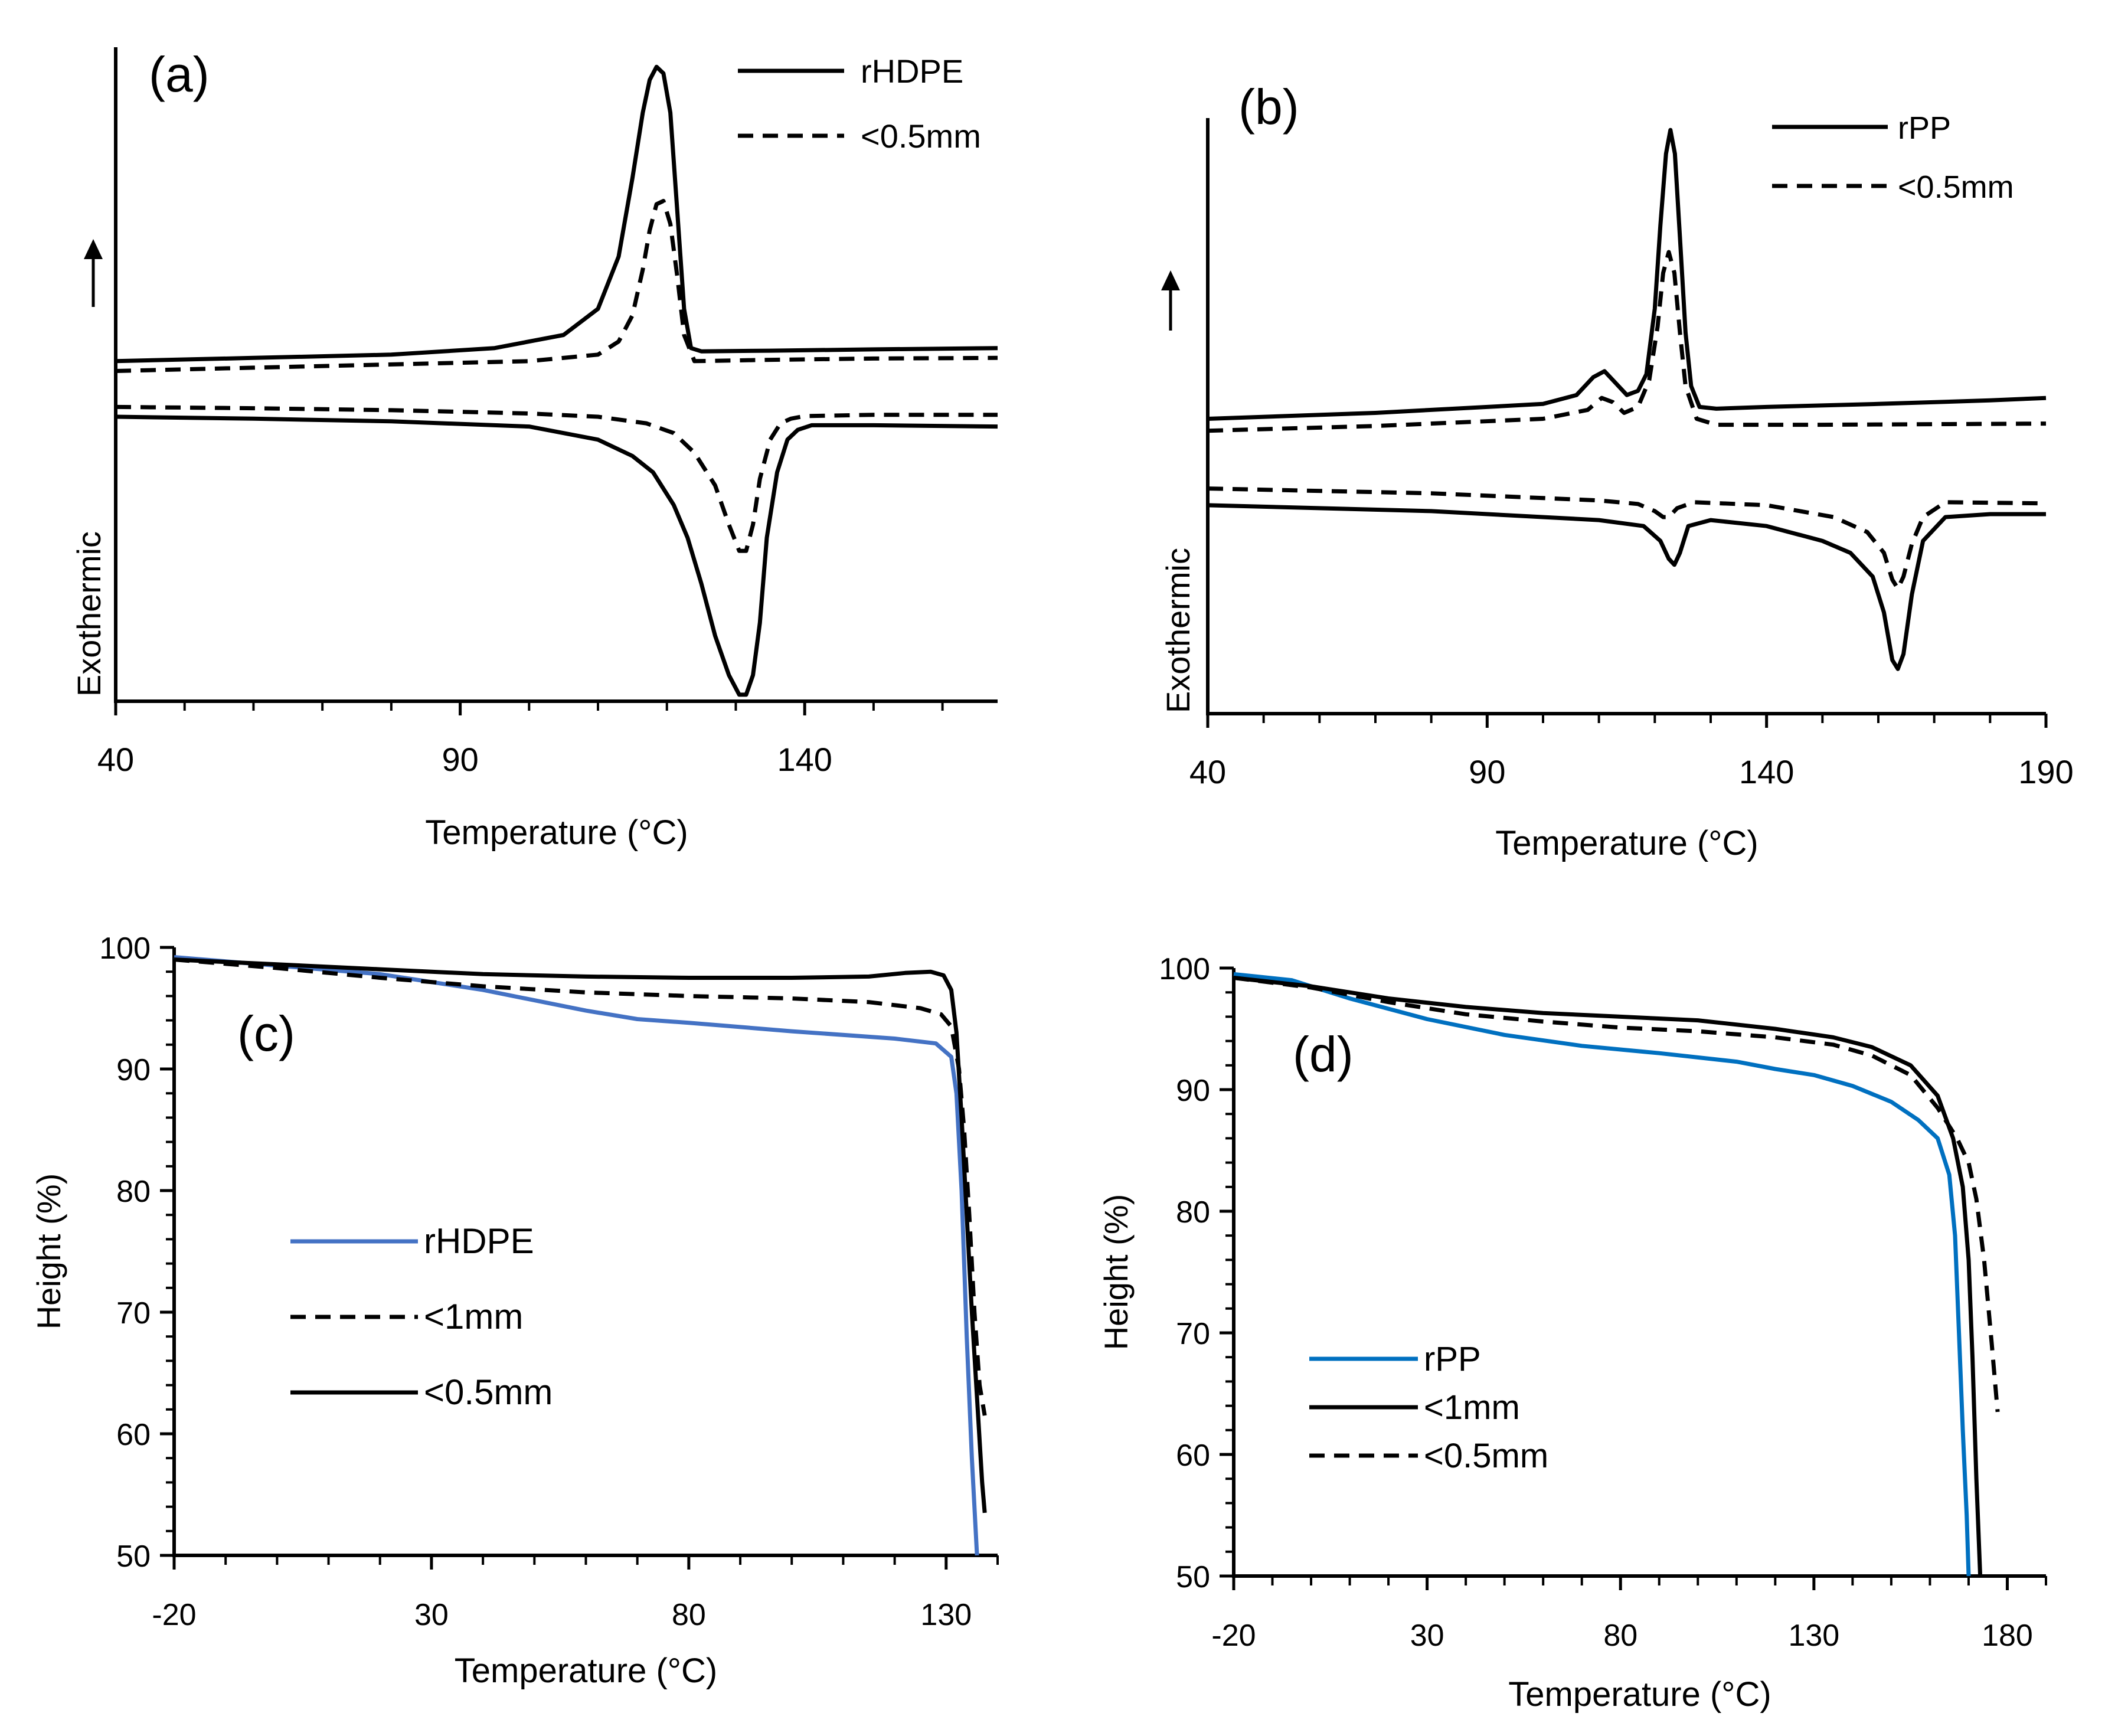  Describe the element at coordinates (1323, 1054) in the screenshot. I see `panel-label: (d)` at that location.